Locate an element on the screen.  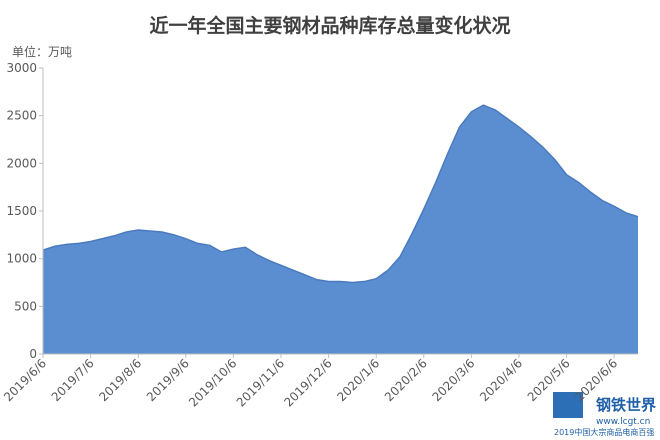
unit-label: 单位：万吨 is located at coordinates (42, 51).